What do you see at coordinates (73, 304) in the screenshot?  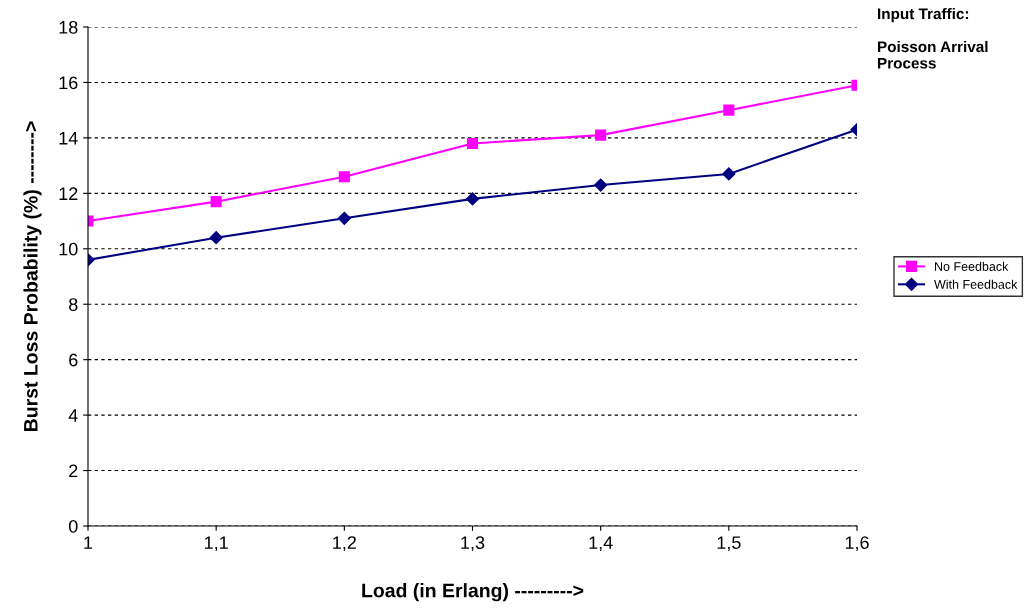 I see `y-tick-label: 8` at bounding box center [73, 304].